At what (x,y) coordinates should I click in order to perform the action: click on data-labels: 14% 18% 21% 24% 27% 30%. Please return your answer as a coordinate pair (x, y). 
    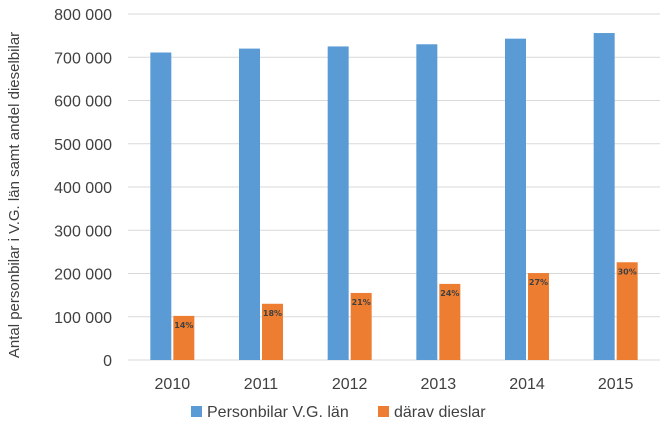
    Looking at the image, I should click on (405, 298).